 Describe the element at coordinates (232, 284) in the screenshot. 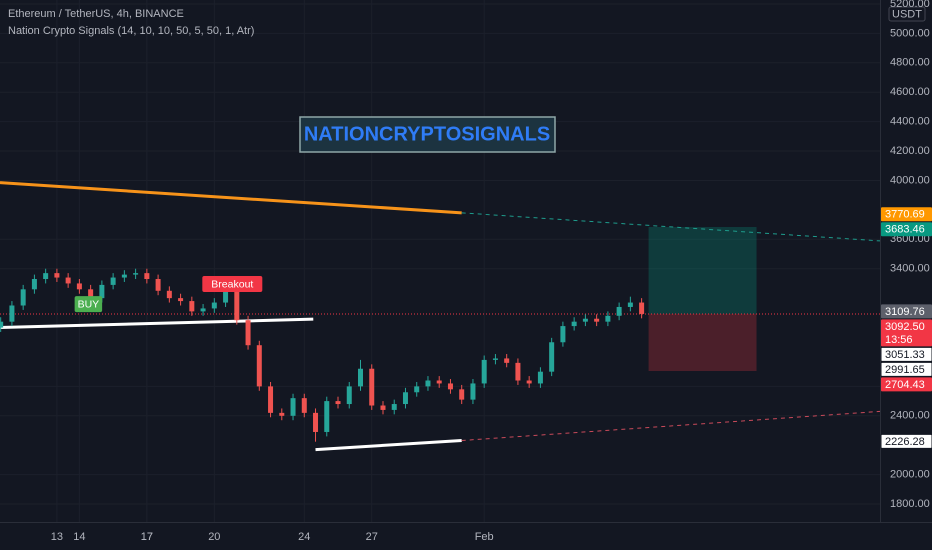

I see `signal-label: Breakout` at that location.